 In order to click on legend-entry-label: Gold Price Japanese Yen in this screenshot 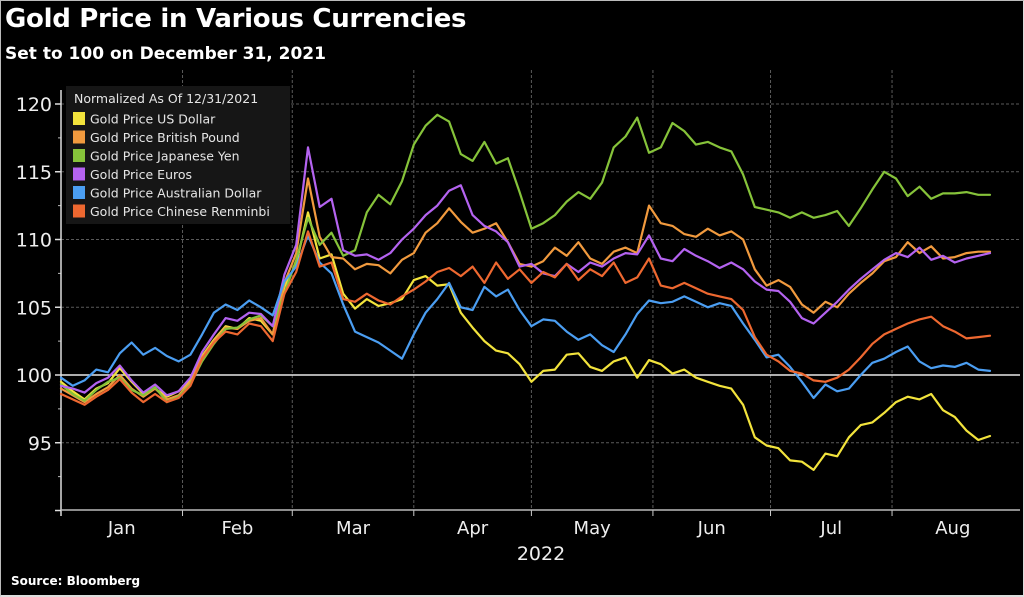, I will do `click(165, 156)`.